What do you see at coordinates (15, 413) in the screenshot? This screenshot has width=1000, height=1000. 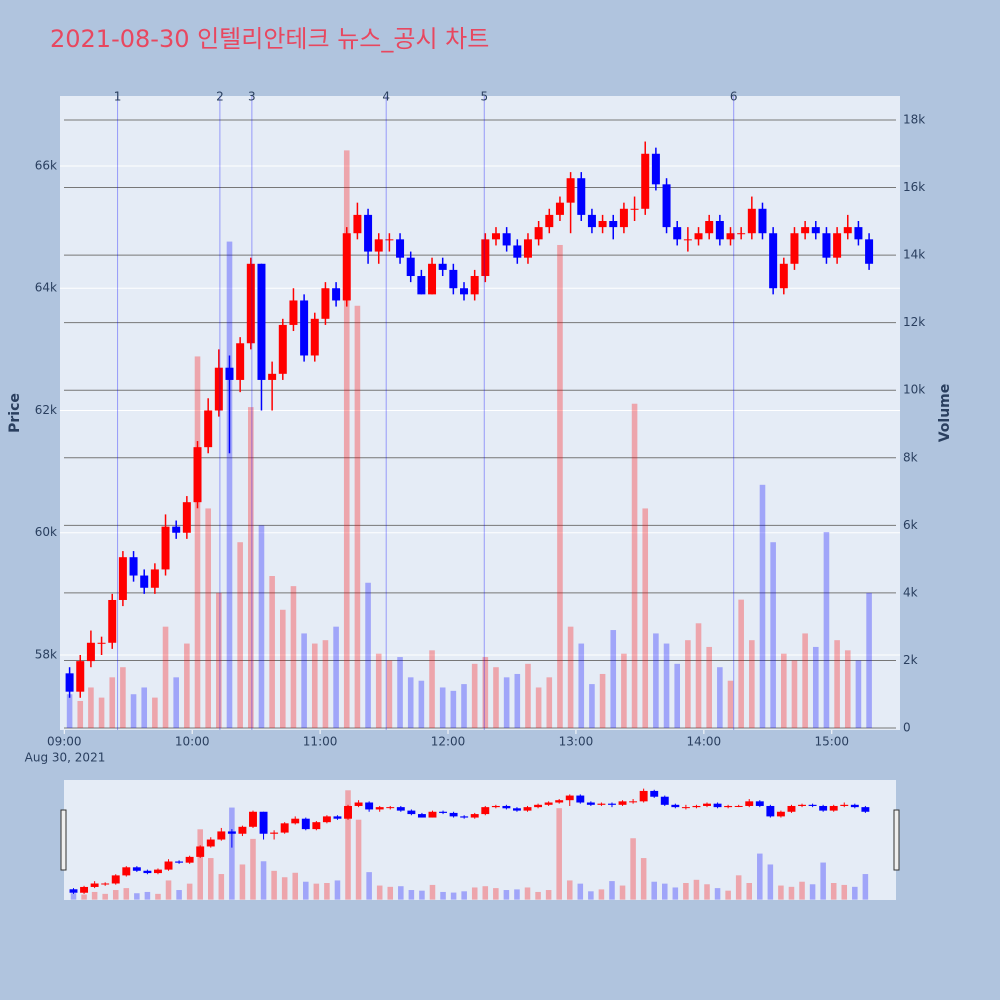 I see `y-axis-title: Price` at bounding box center [15, 413].